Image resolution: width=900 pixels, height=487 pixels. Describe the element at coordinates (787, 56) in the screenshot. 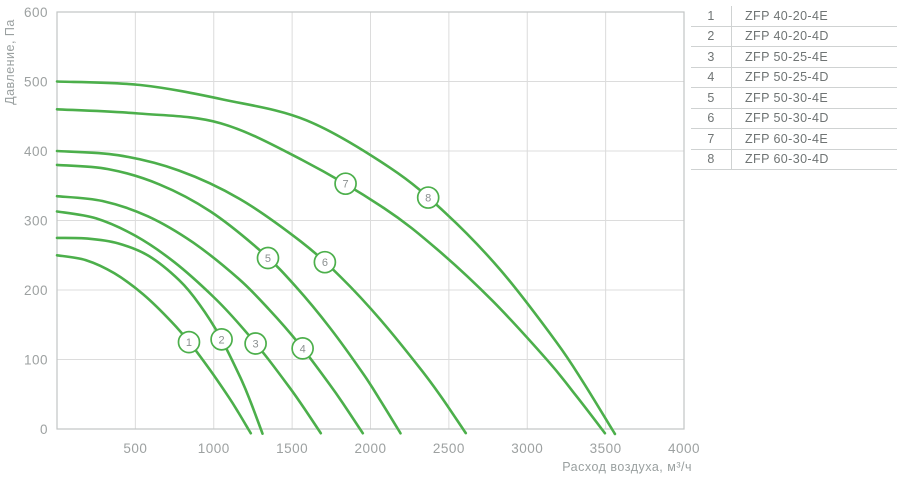

I see `legend-model-name: ZFP 50-25-4E` at that location.